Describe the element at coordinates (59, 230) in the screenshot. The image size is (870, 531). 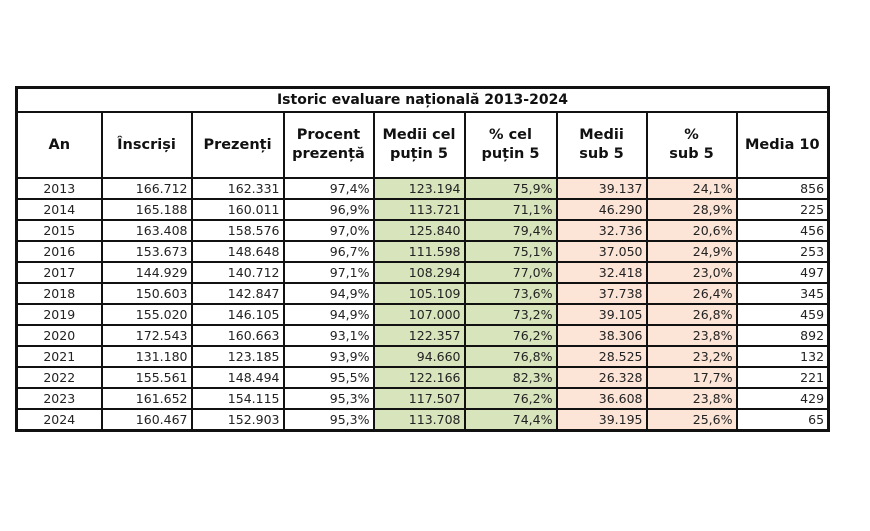
I see `cell-year: 2015` at that location.